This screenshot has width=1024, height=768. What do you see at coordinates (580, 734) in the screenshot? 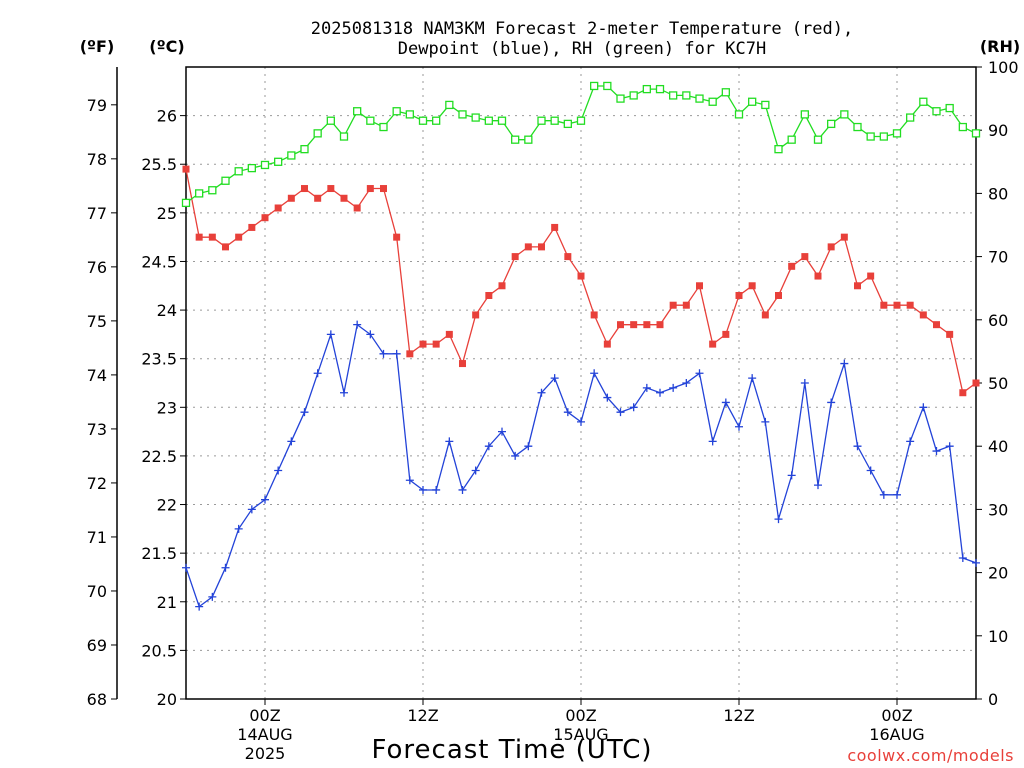
I see `x-tick-date: 15AUG` at bounding box center [580, 734].